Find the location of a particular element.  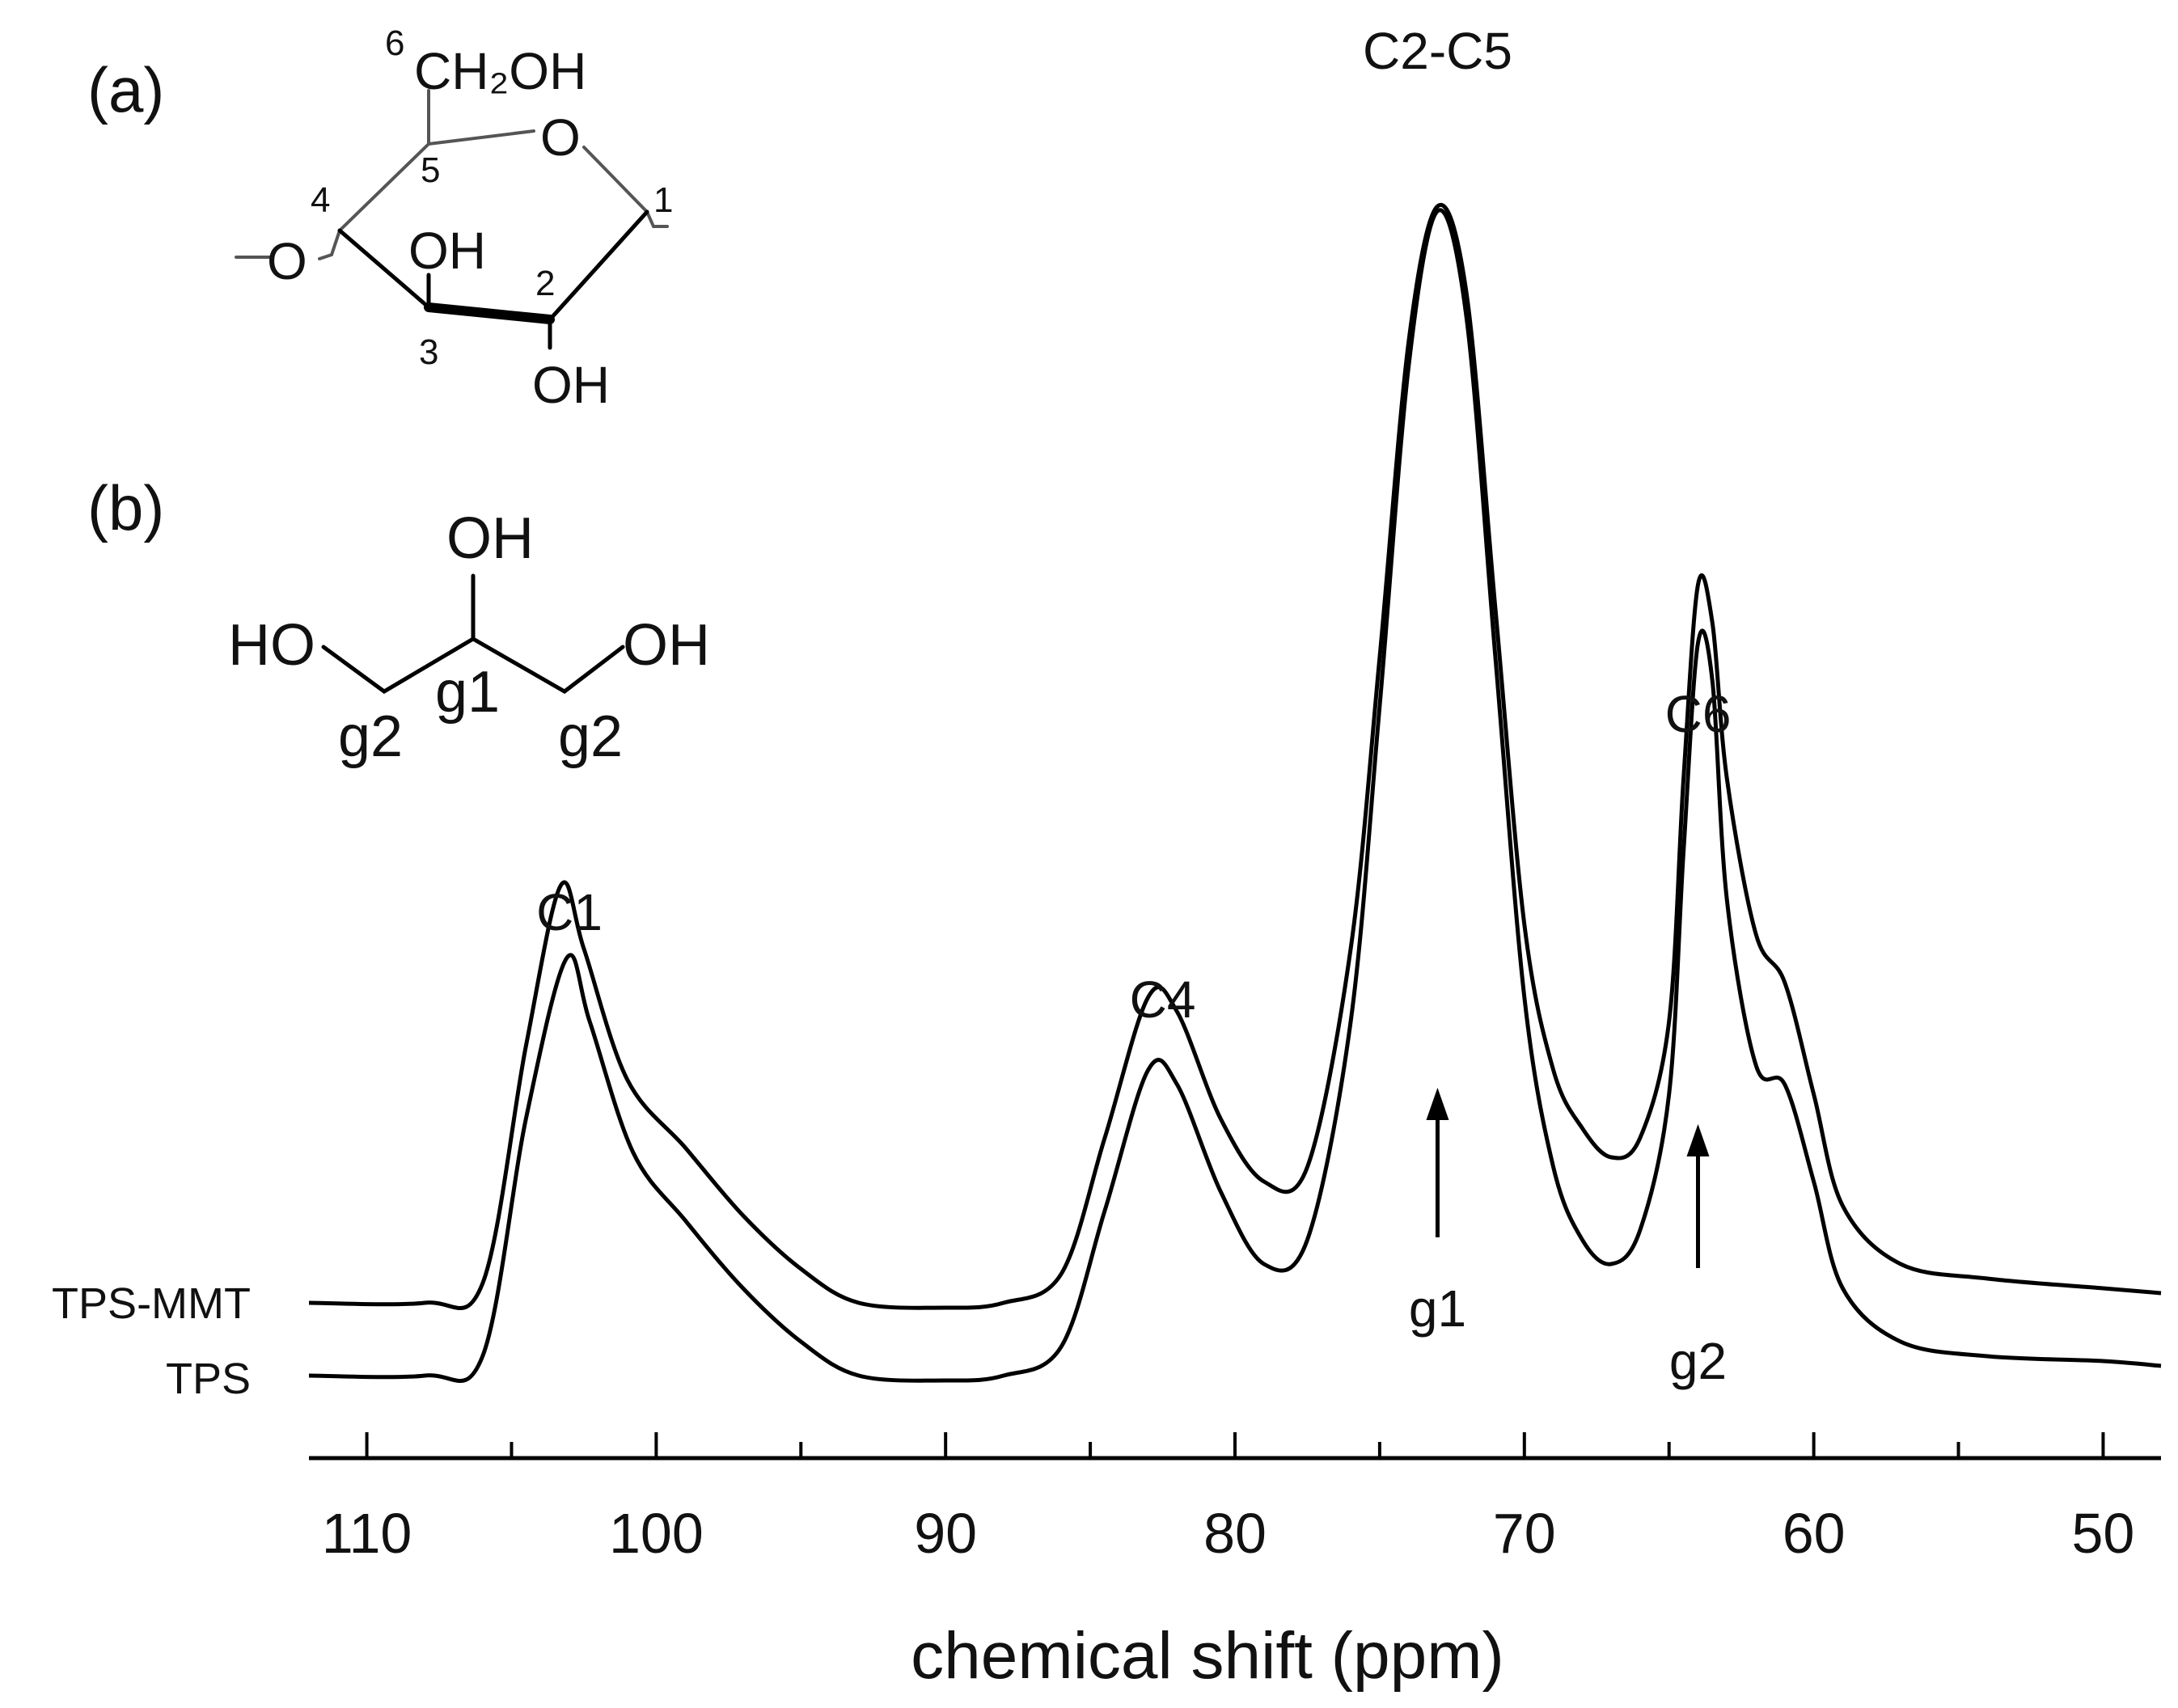

glycerol-ho-left: HO is located at coordinates (271, 646).